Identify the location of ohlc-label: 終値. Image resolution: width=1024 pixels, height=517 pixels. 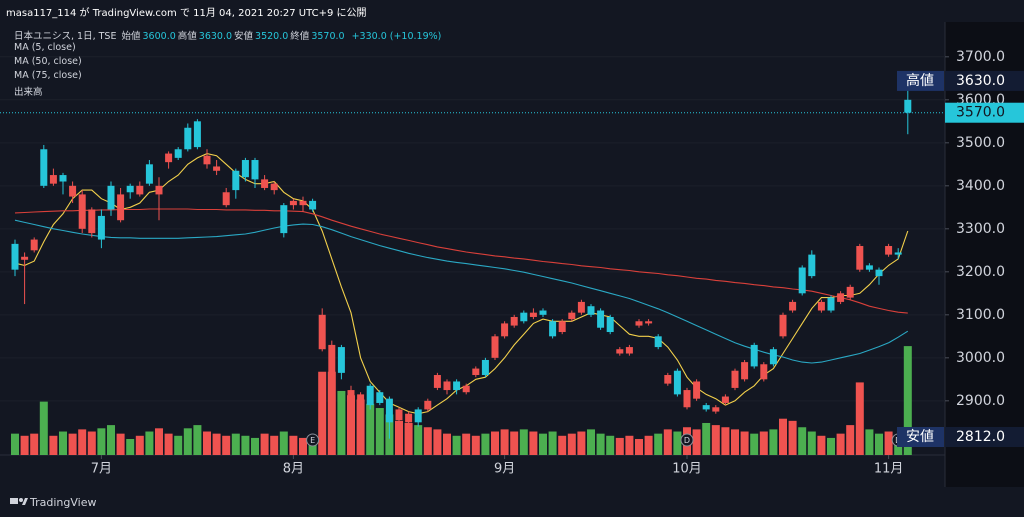
(300, 36).